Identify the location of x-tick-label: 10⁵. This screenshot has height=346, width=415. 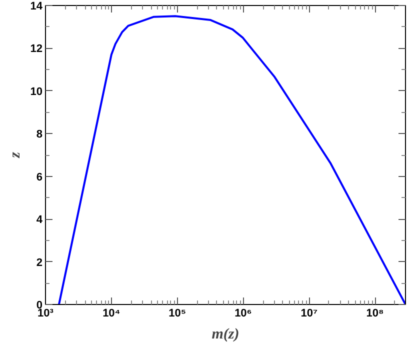
(177, 314).